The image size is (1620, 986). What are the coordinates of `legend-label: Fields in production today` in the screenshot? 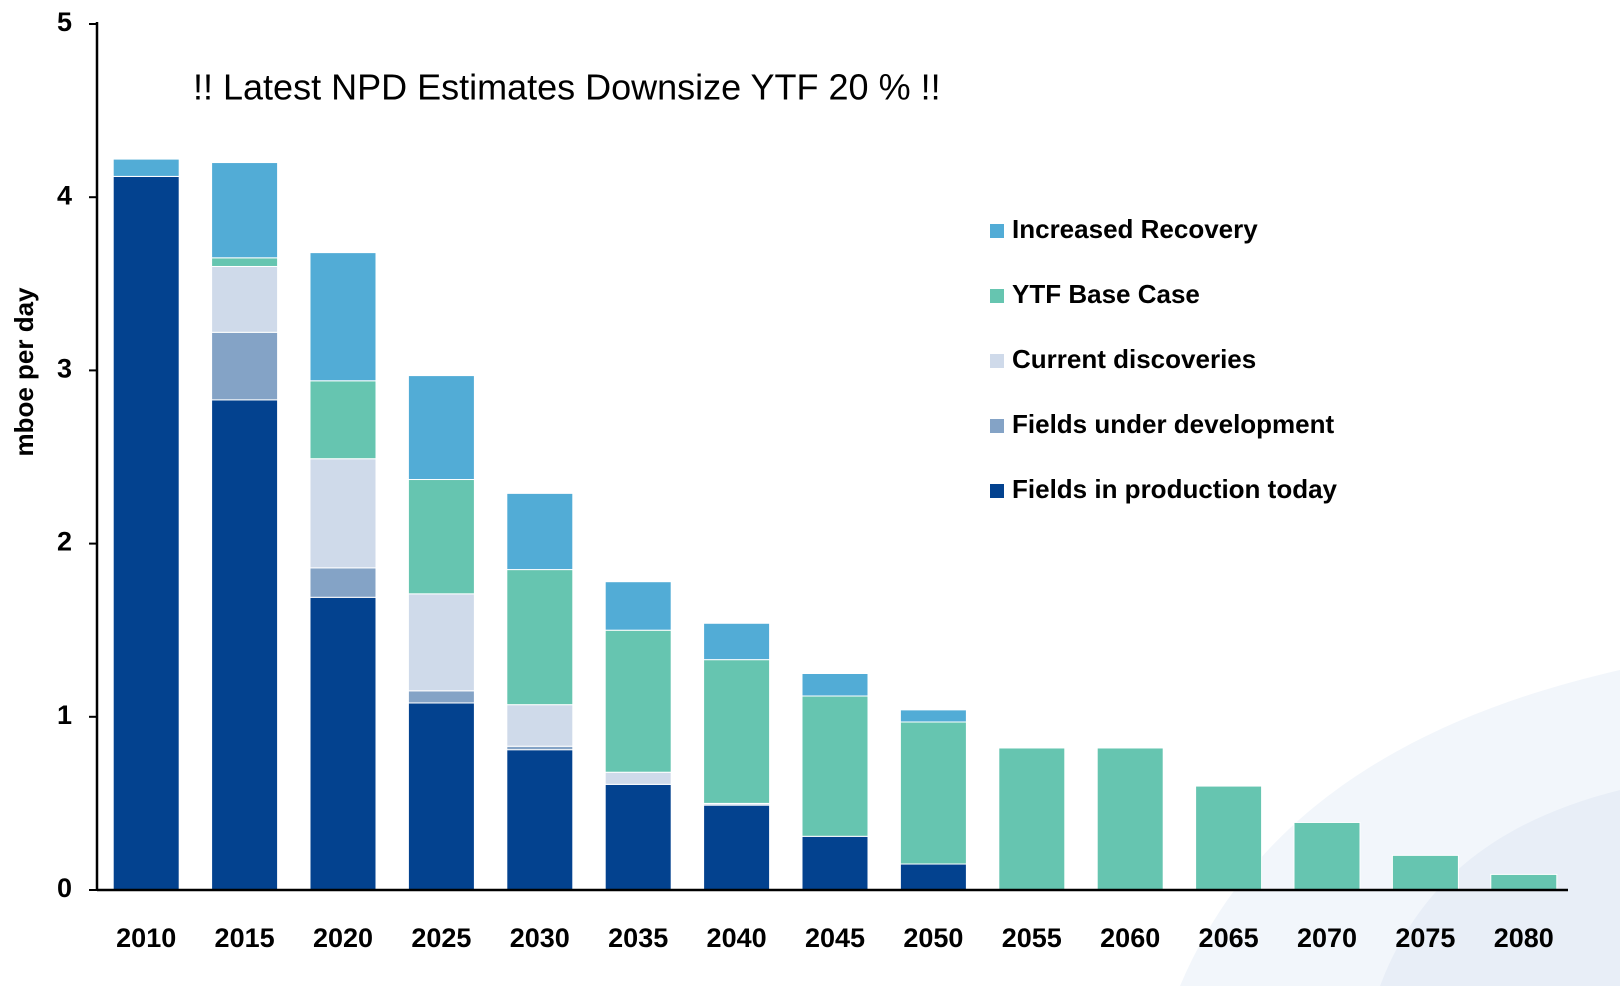 It's located at (1175, 489).